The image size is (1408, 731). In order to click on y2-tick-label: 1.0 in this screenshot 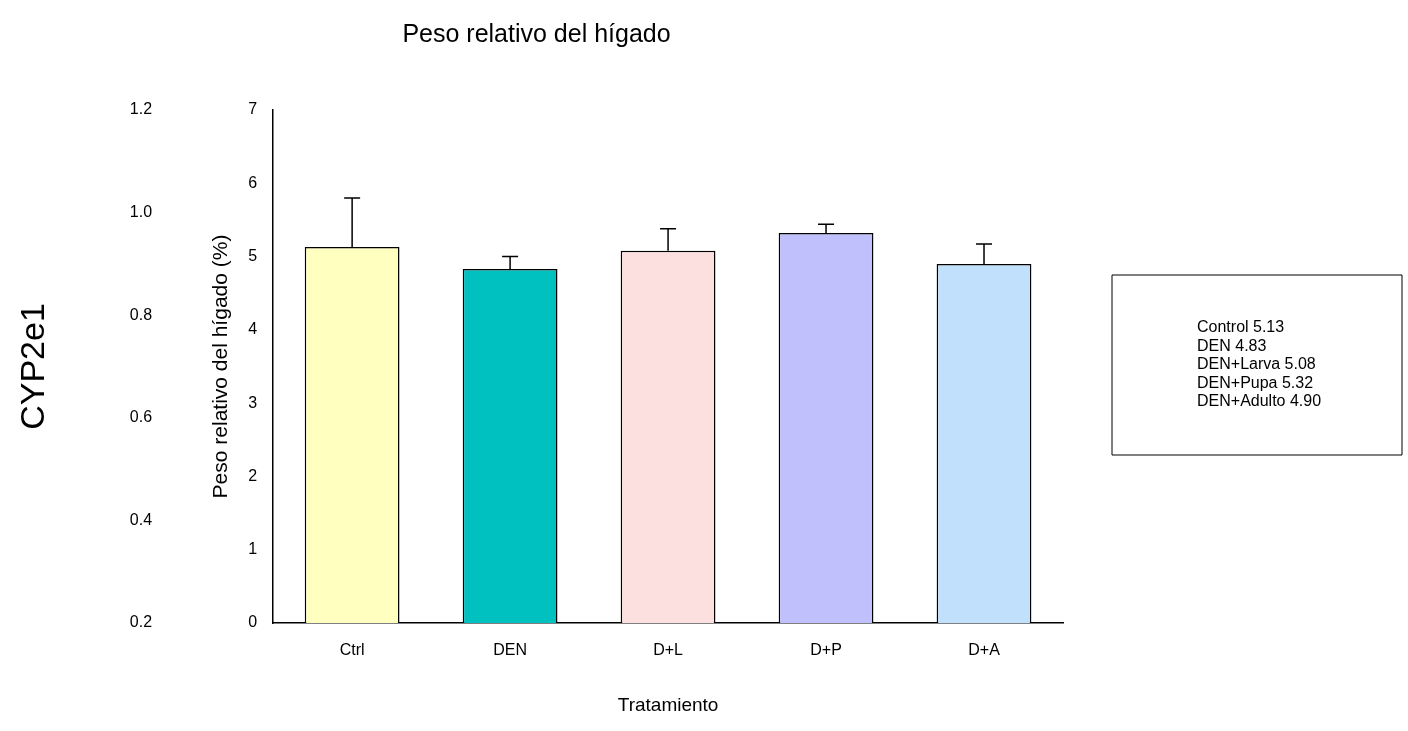, I will do `click(141, 212)`.